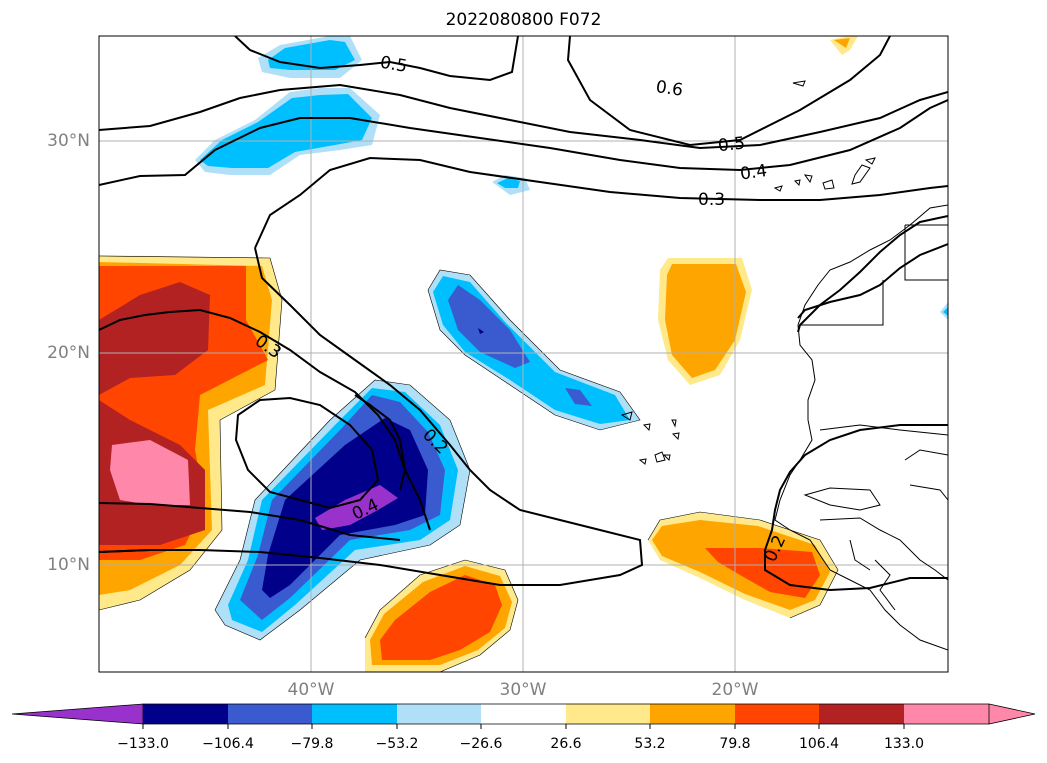 Image resolution: width=1047 pixels, height=763 pixels. I want to click on colorbar-tick-label: −106.4, so click(228, 744).